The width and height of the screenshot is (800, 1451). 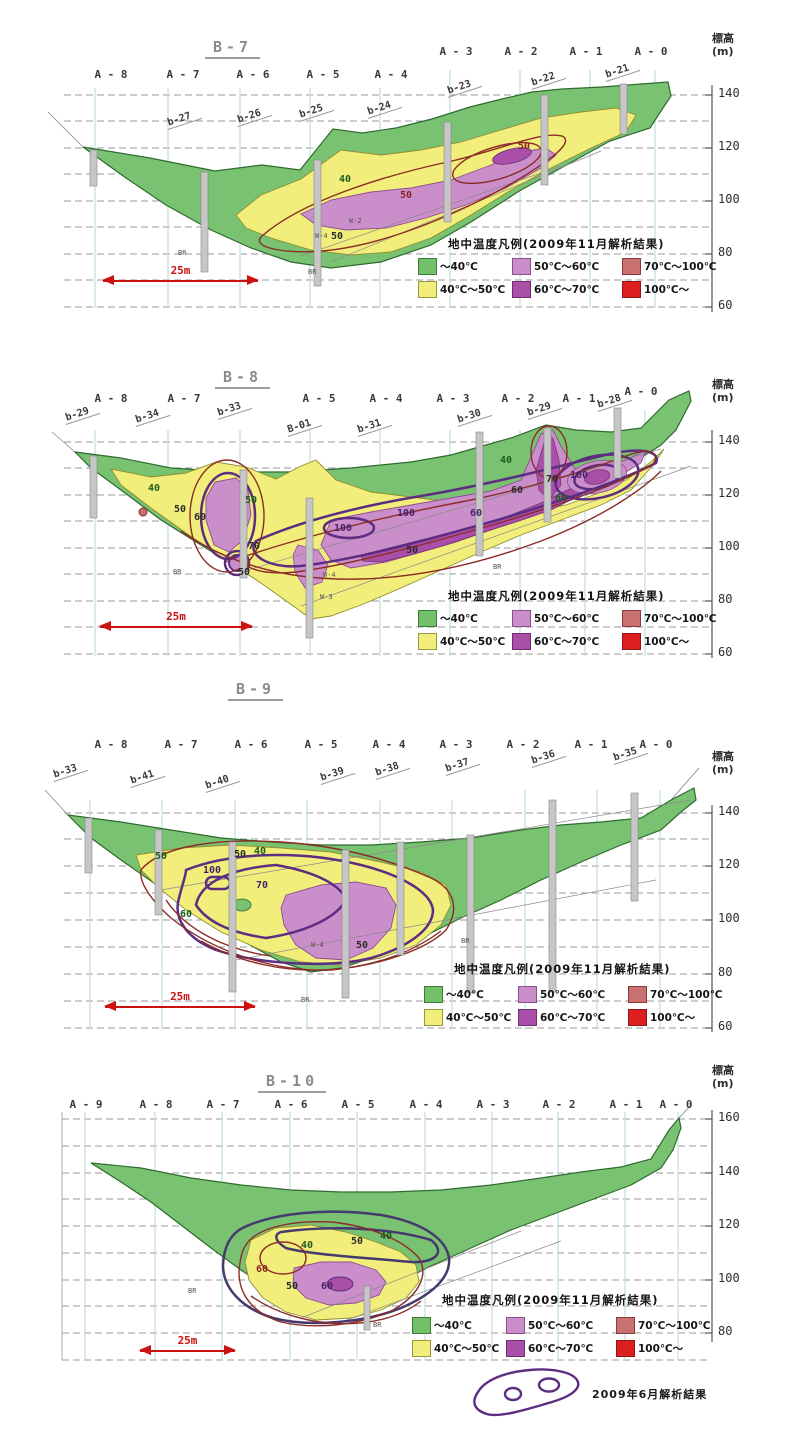 I want to click on station-label: A - 9, so click(x=86, y=1104).